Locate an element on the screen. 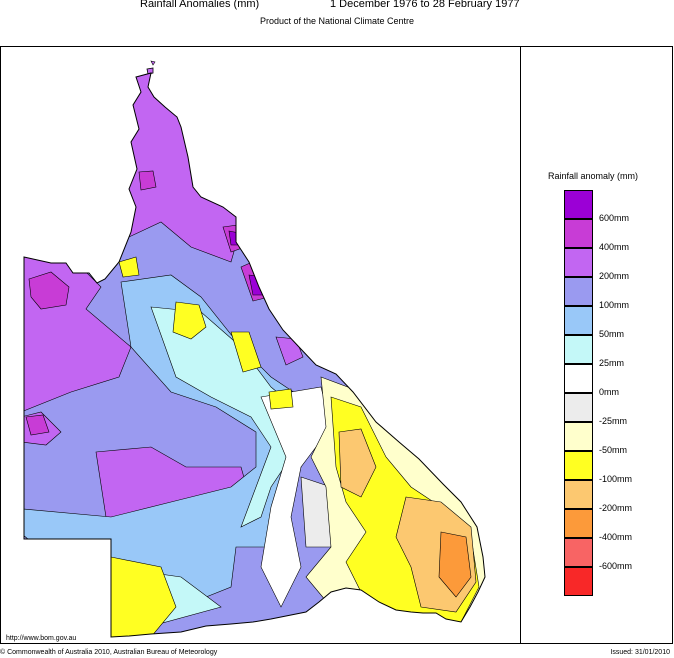  island is located at coordinates (153, 63).